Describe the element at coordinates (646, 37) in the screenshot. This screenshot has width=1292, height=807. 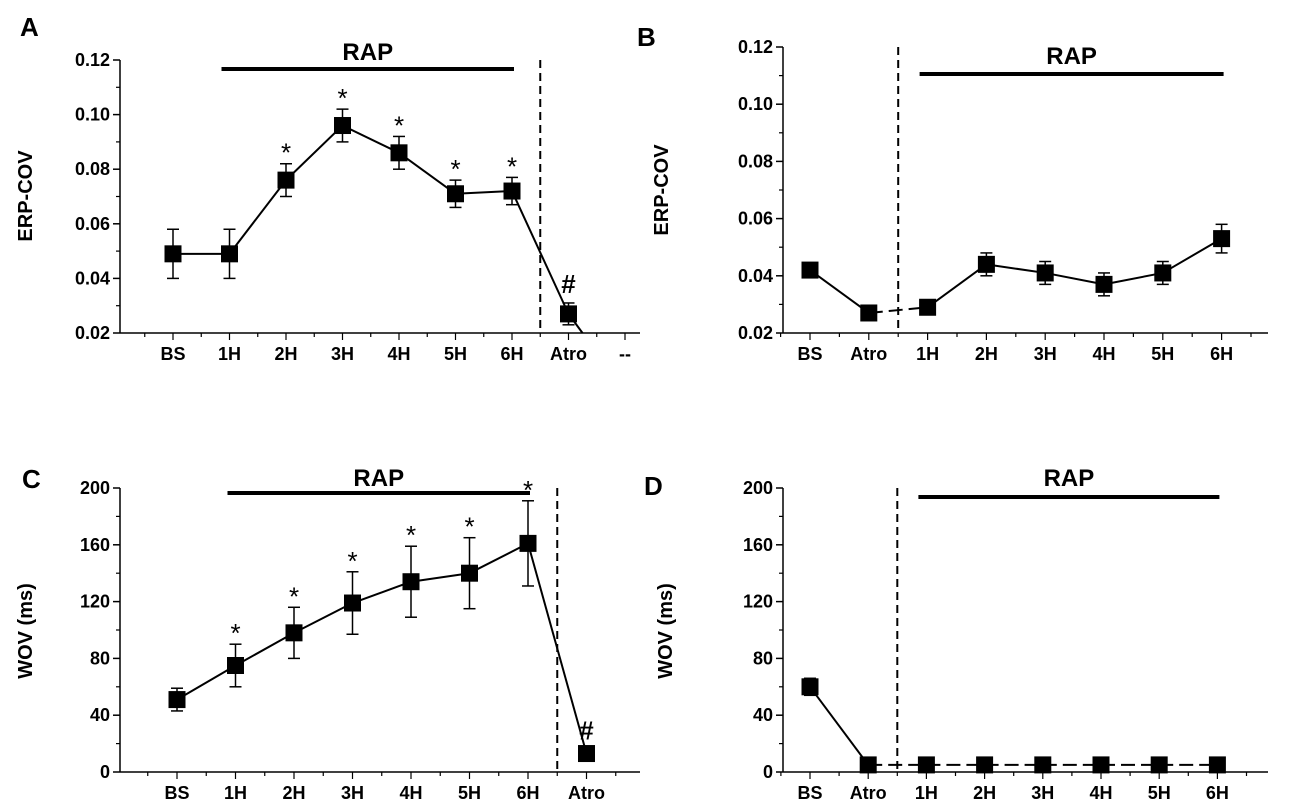
I see `panel-letter: B` at that location.